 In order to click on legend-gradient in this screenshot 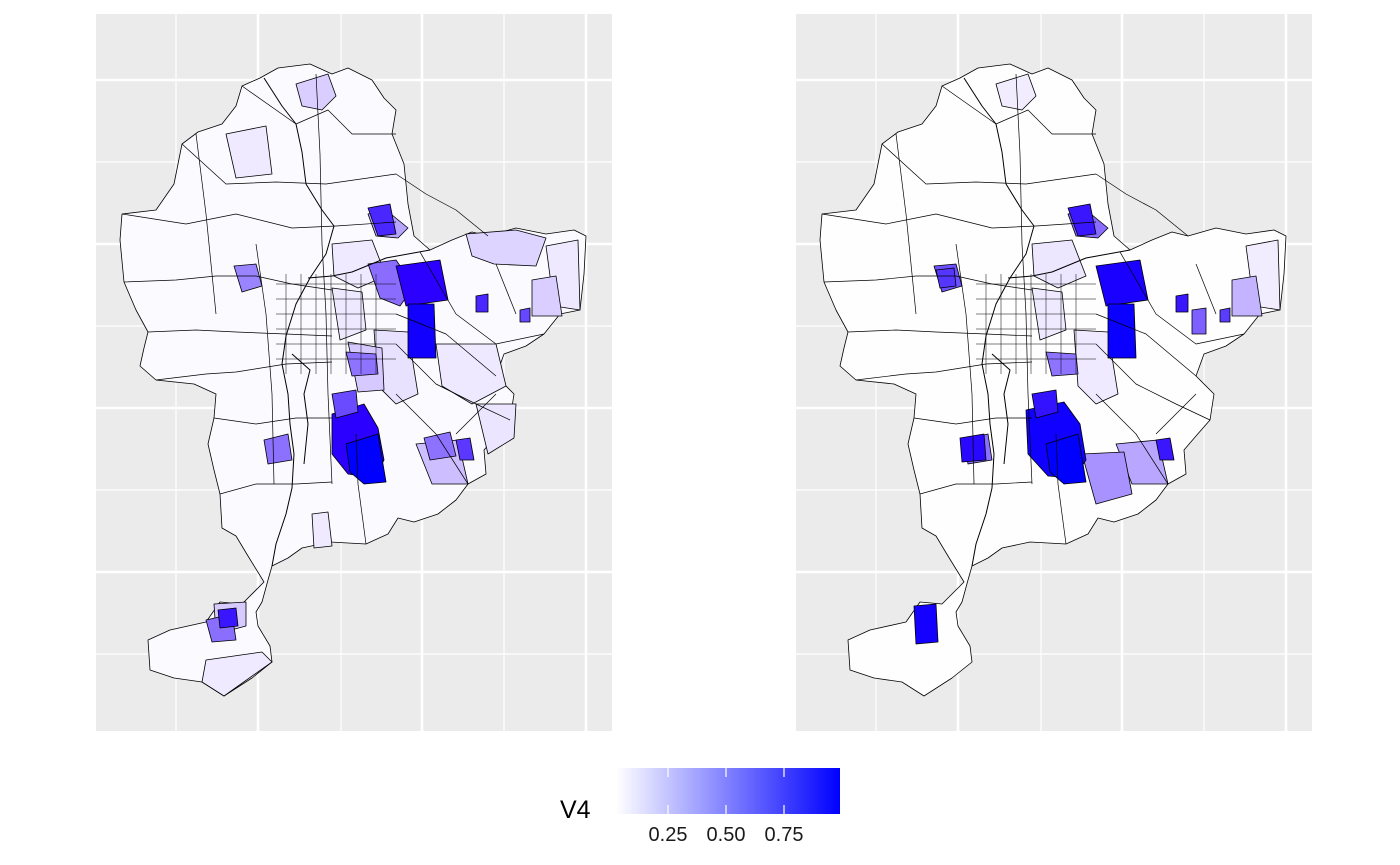, I will do `click(728, 791)`.